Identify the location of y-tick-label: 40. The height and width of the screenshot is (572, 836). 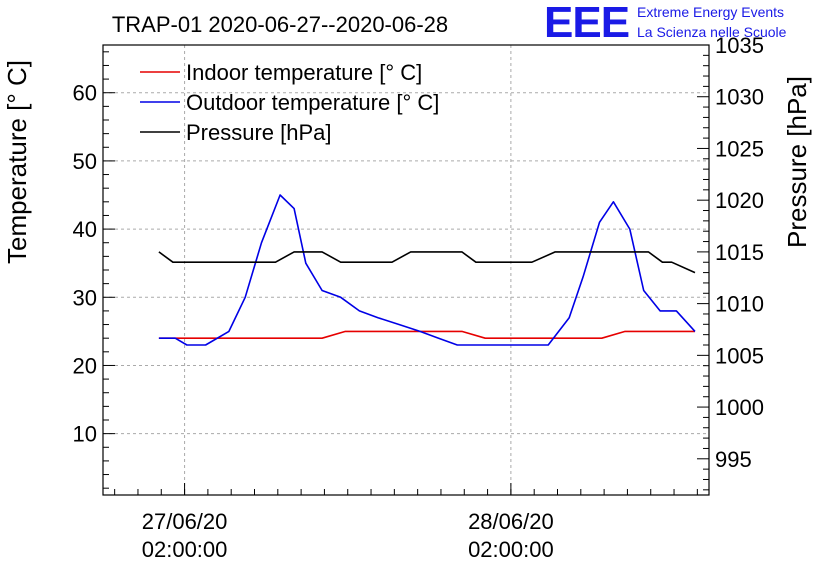
(85, 229).